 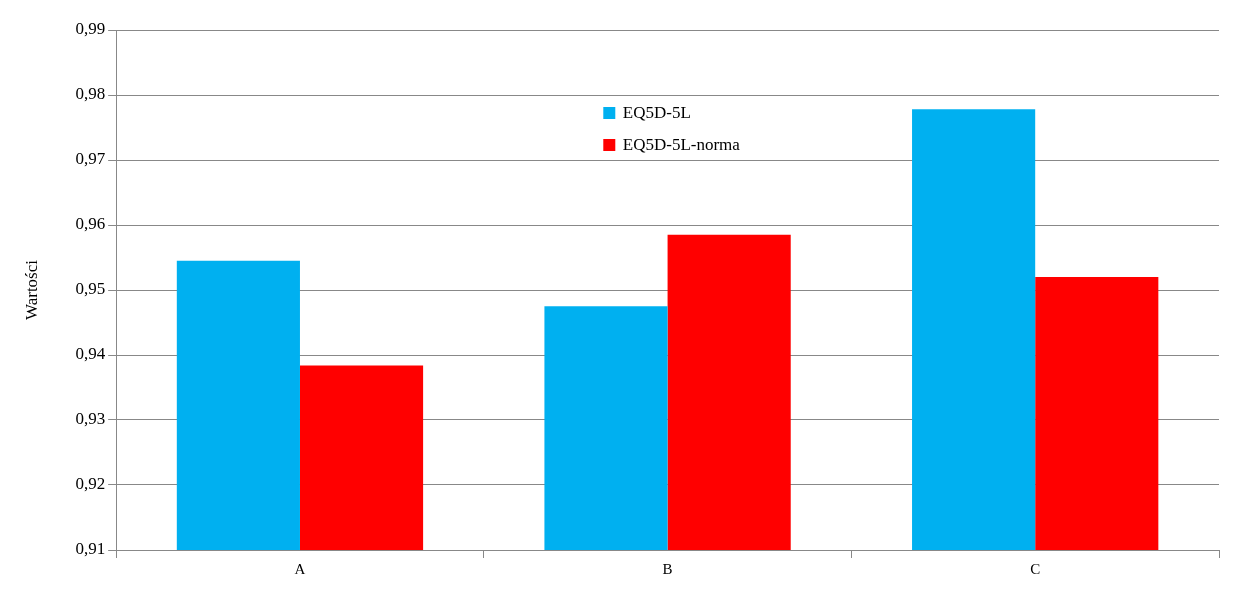 I want to click on y-tick-label: 0,91, so click(x=90, y=549).